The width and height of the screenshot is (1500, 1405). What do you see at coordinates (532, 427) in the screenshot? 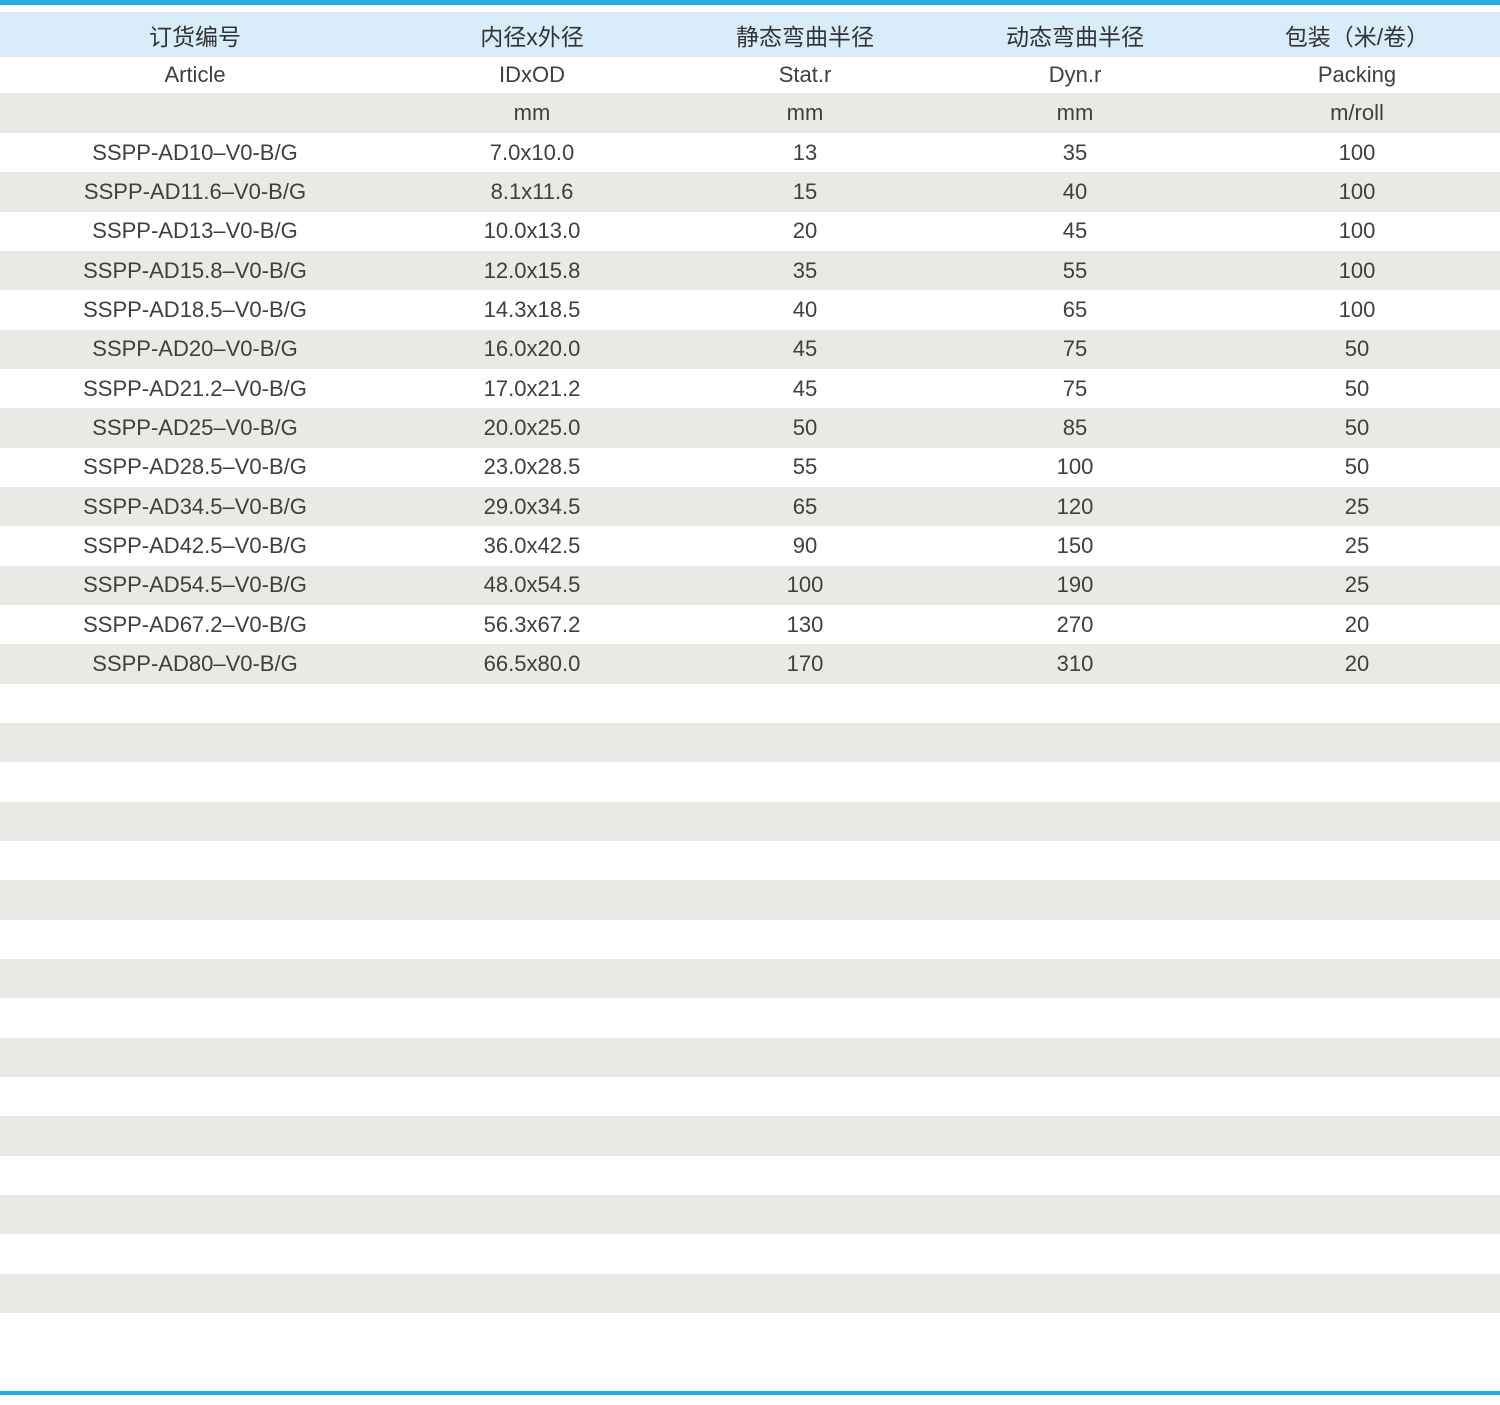
I see `cell-idxod: 20.0x25.0` at bounding box center [532, 427].